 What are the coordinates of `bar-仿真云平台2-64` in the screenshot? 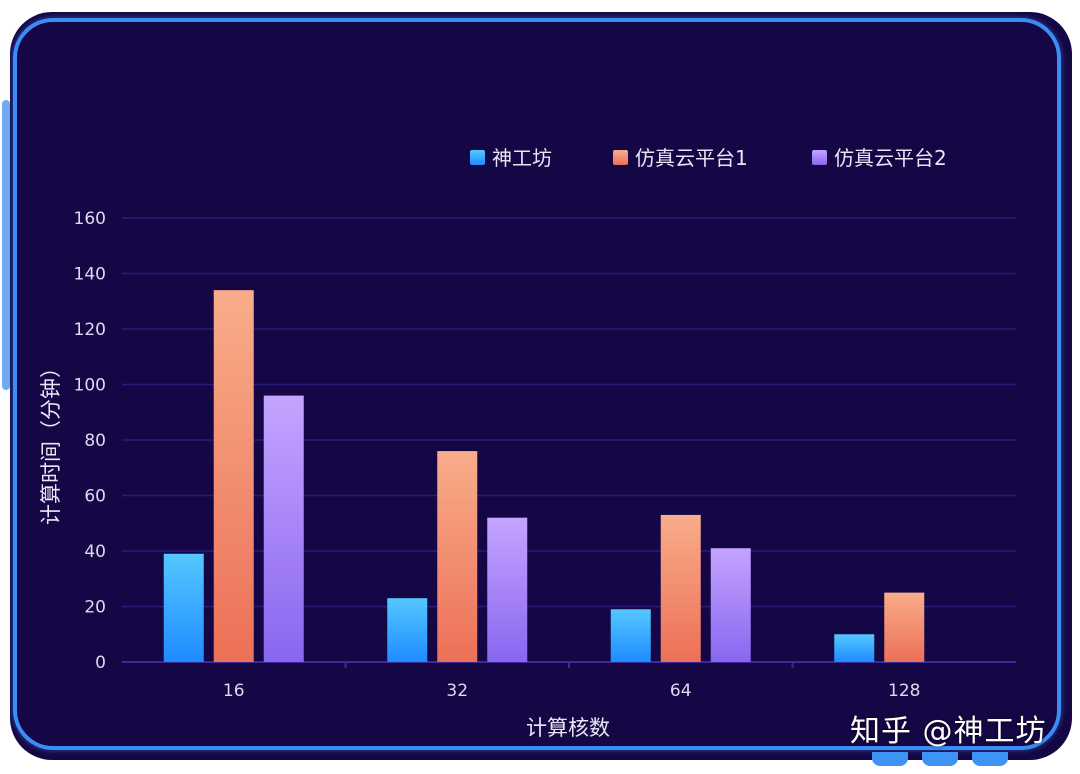 It's located at (730, 605).